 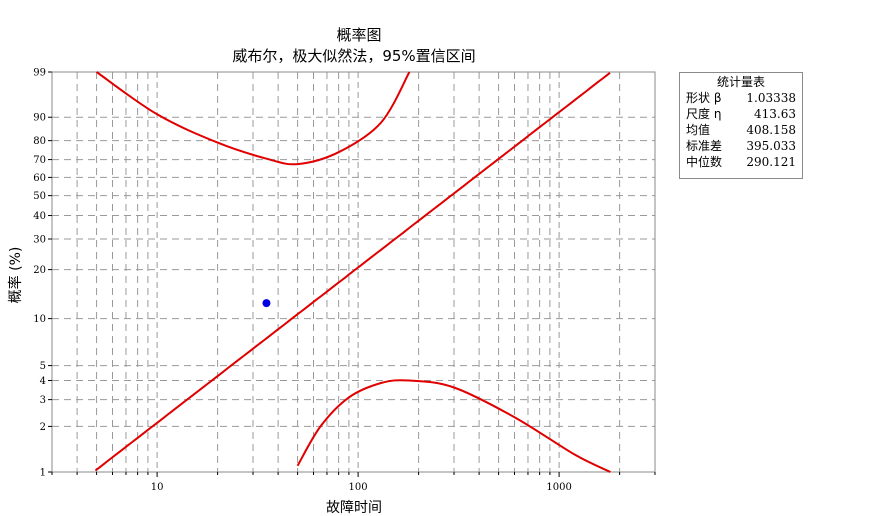 I want to click on y-tick-label: 4, so click(x=43, y=381).